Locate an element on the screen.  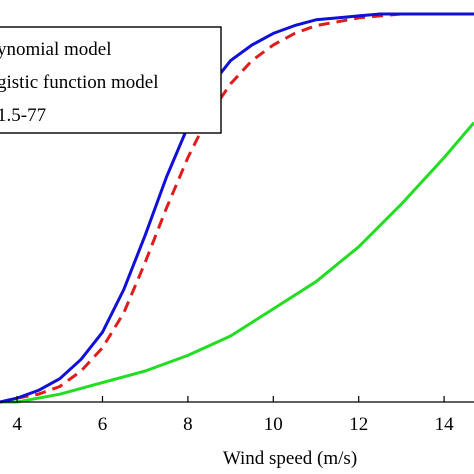
x-tick-label: 6 is located at coordinates (103, 424).